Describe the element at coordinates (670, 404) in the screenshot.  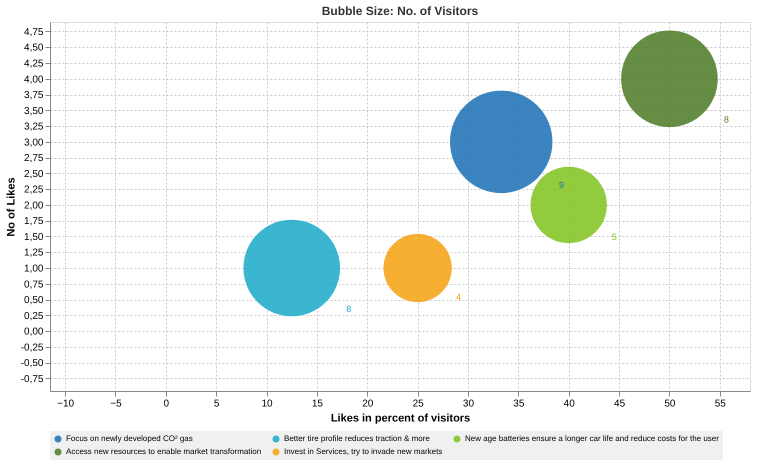
I see `x-tick-label: 50` at that location.